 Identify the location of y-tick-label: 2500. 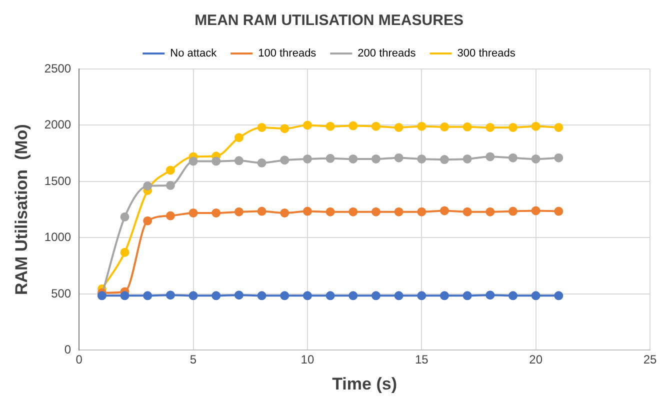
(58, 68).